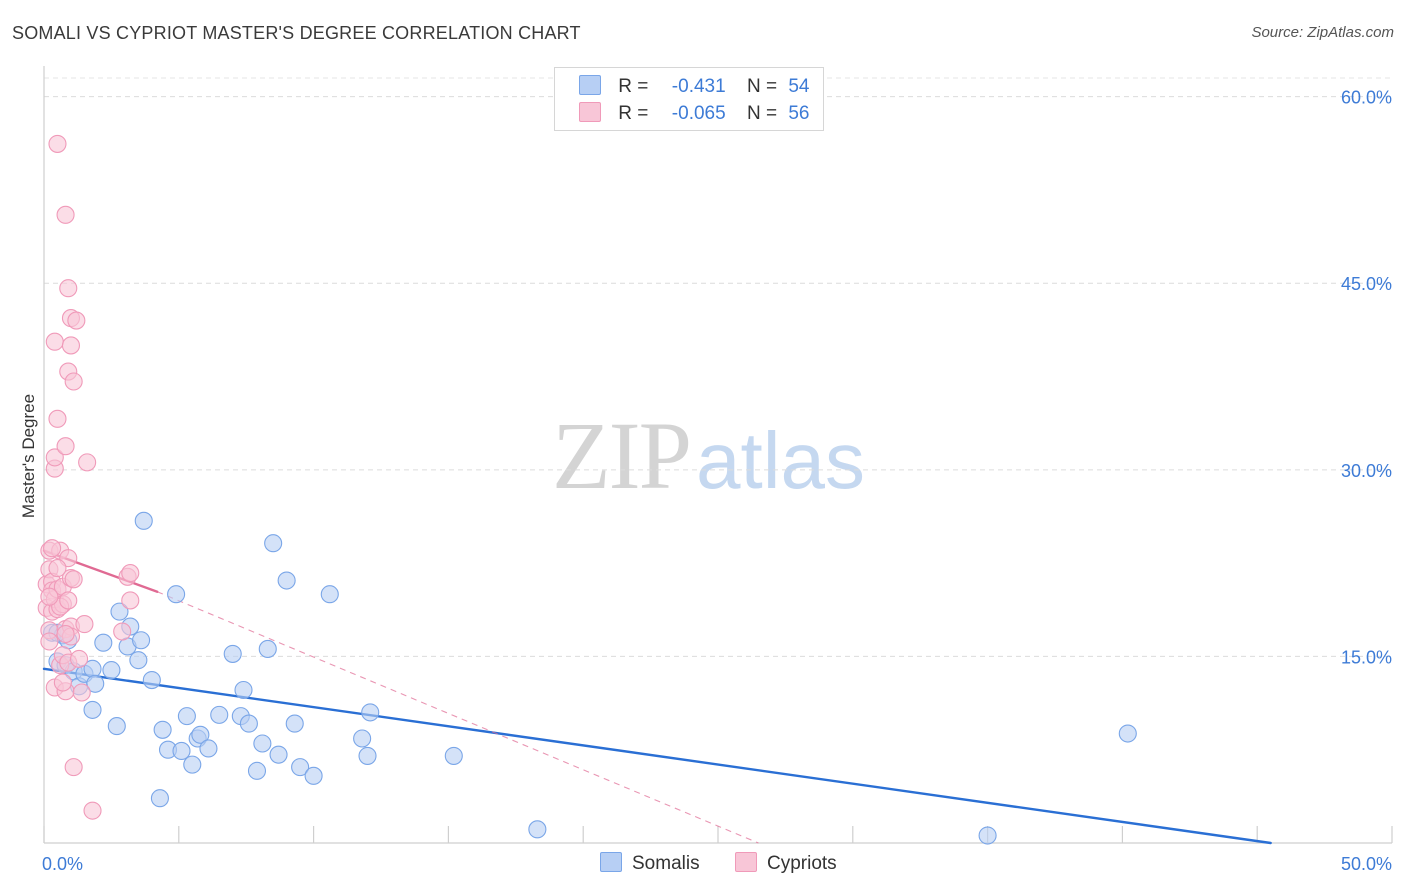 Image resolution: width=1406 pixels, height=892 pixels. I want to click on legend-row-cypriots: R = -0.065 N = 56, so click(694, 114).